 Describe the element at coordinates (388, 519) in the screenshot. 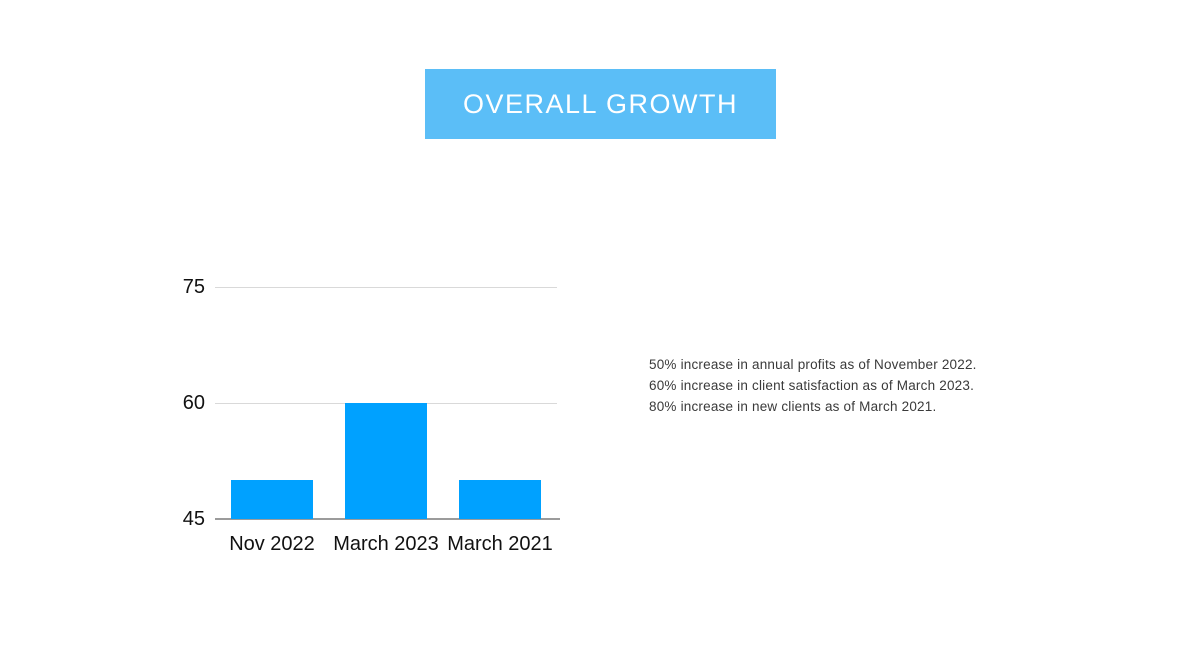

I see `x-axis-baseline` at that location.